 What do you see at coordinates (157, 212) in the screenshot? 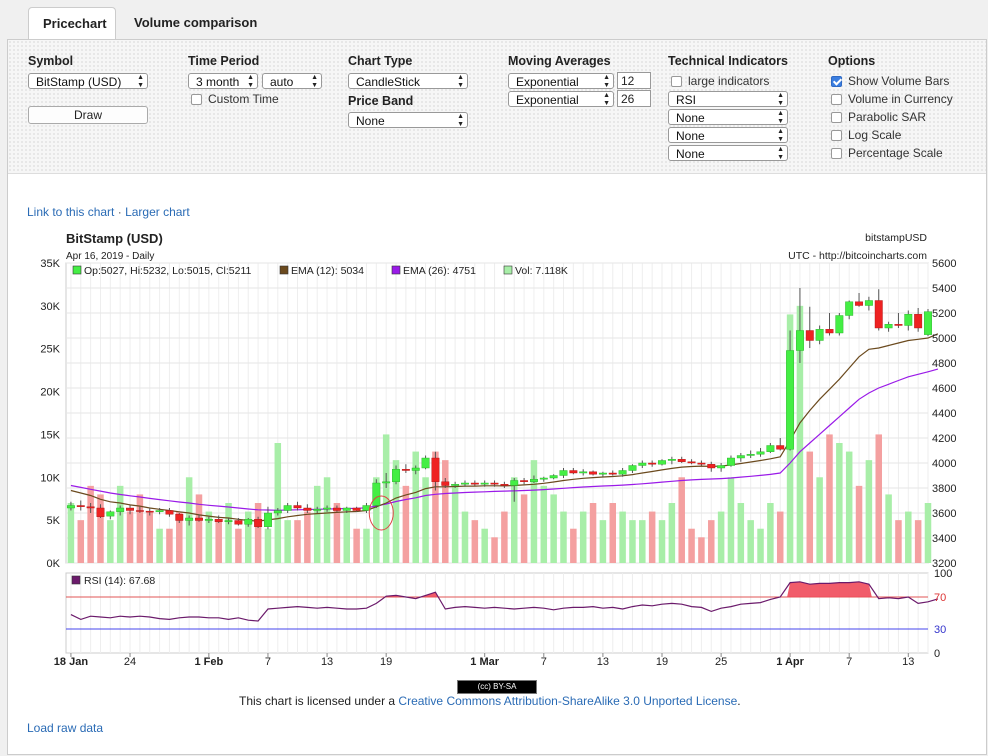
I see `larger-chart-link: Larger chart` at bounding box center [157, 212].